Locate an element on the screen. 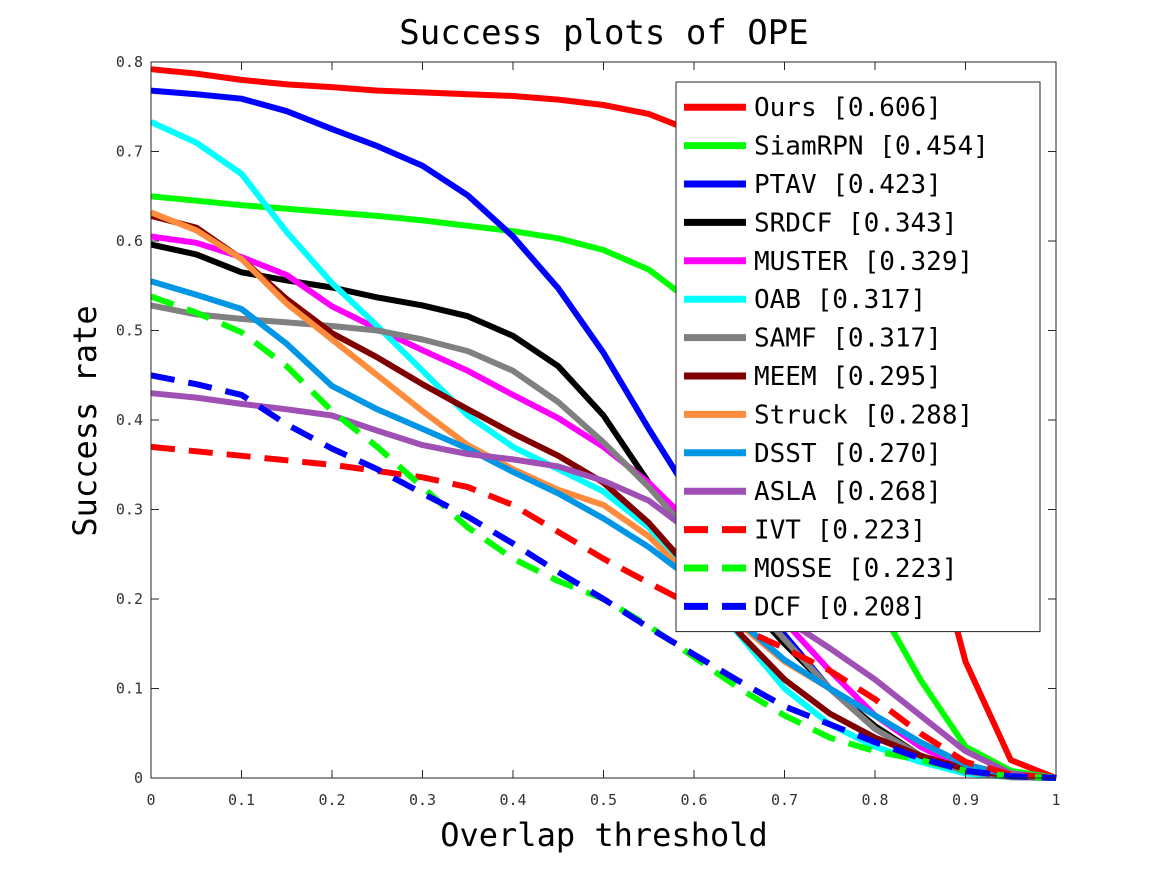 The image size is (1167, 875). y-tick-label: 0.5 is located at coordinates (129, 331).